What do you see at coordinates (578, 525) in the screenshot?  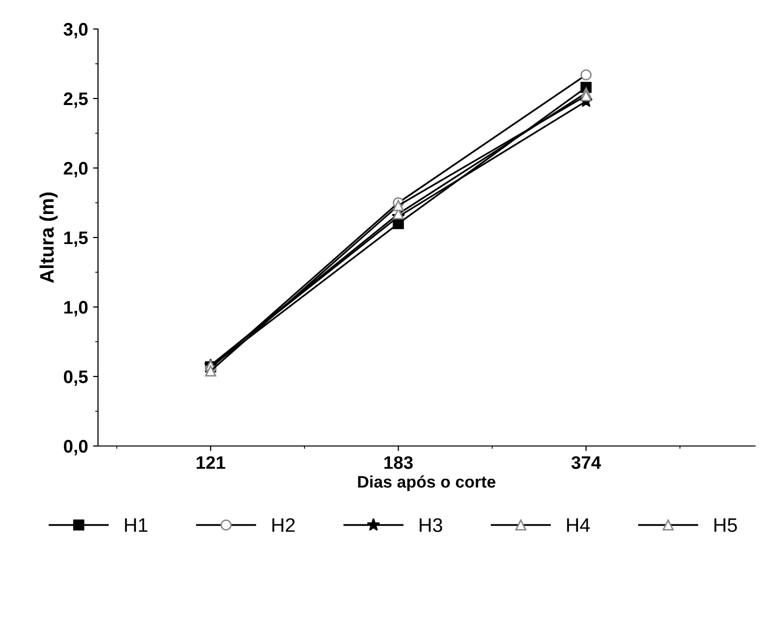 I see `legend-label: H4` at bounding box center [578, 525].